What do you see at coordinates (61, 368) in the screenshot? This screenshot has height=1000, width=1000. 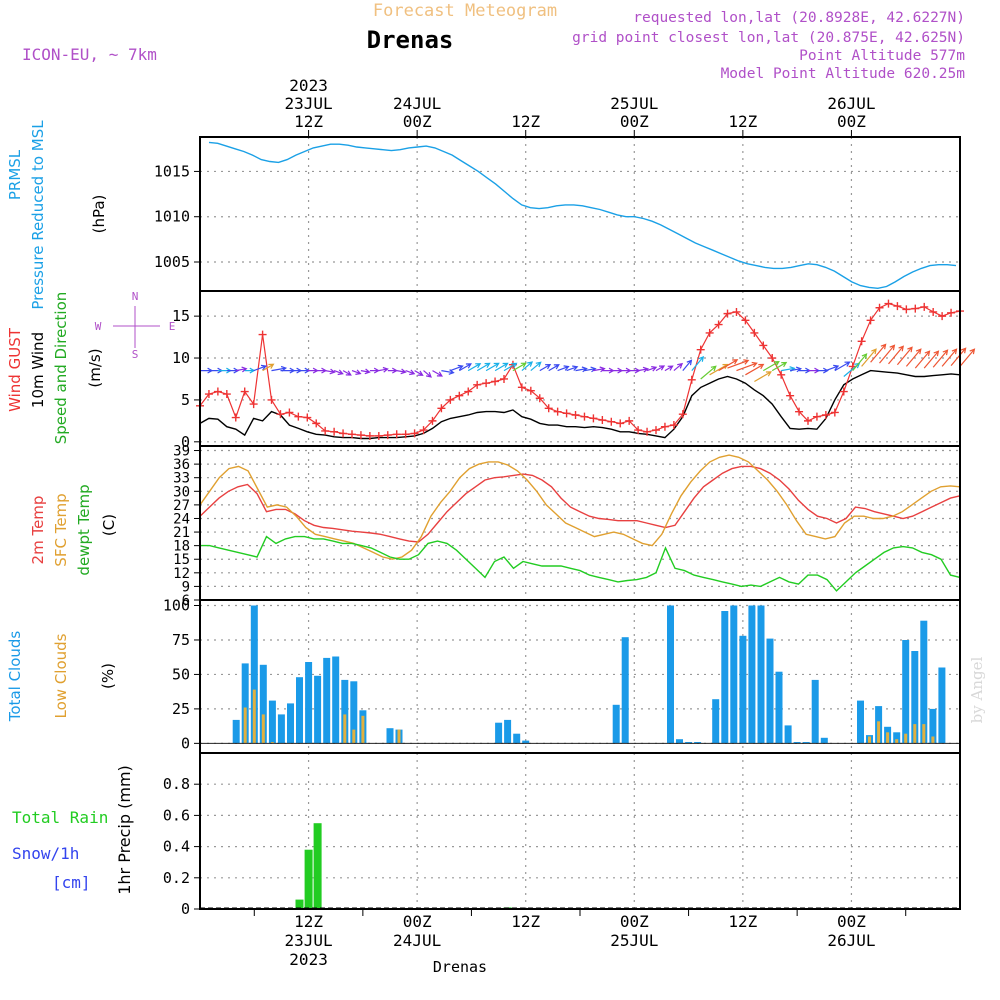 I see `direction-label: Speed and Direction` at bounding box center [61, 368].